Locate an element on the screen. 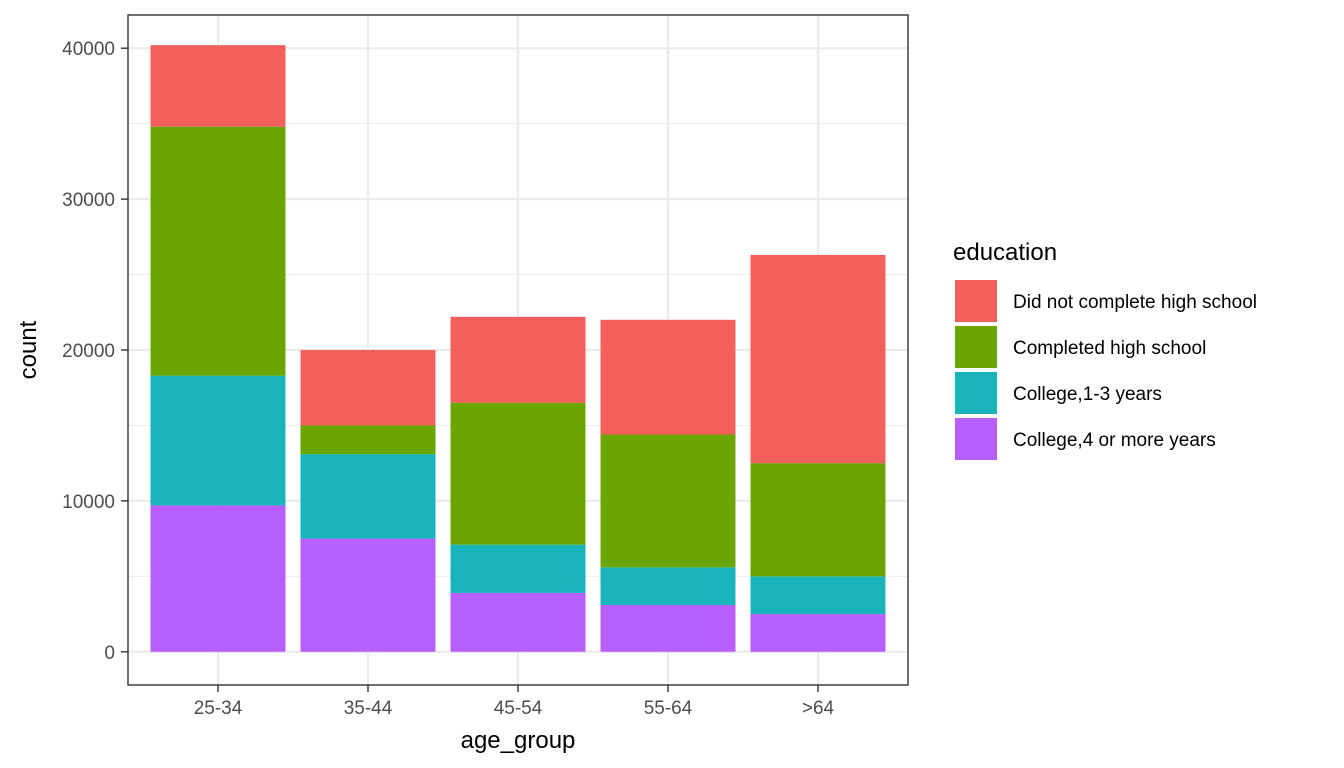 This screenshot has height=768, width=1344. y-tick-label: 40000 is located at coordinates (88, 49).